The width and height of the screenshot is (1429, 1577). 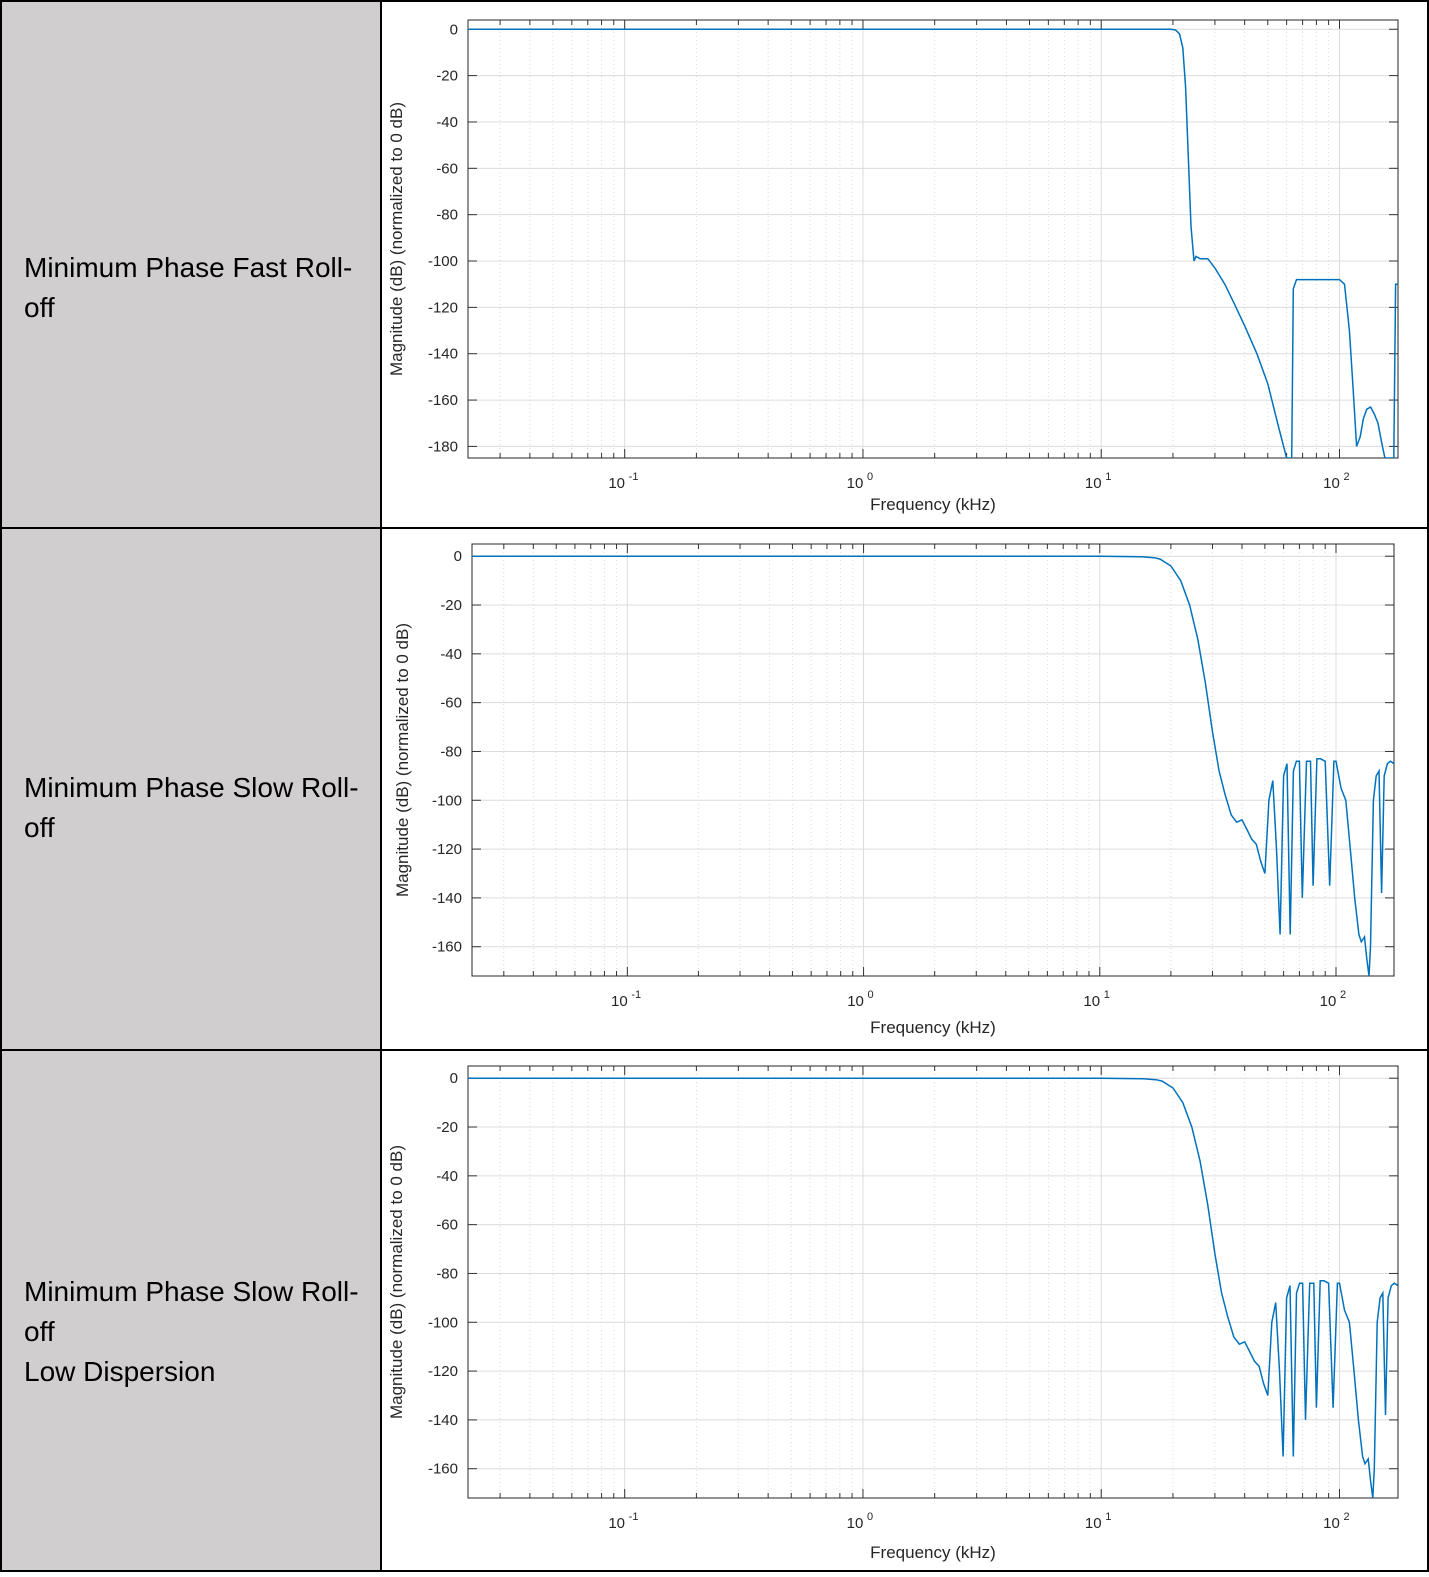 I want to click on filter-label: Minimum Phase Slow Roll-off, so click(x=202, y=808).